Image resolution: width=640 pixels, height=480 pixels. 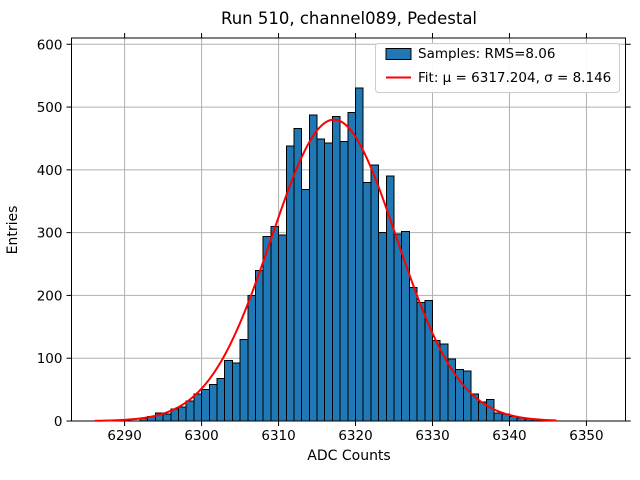 I want to click on chart-title: Run 510, channel089, Pedestal, so click(x=349, y=18).